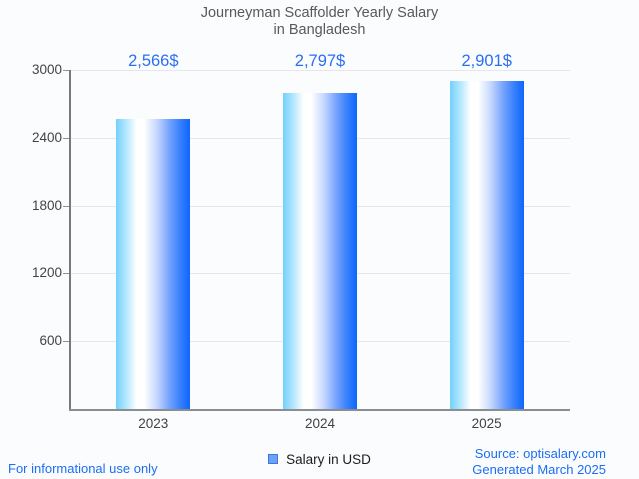 This screenshot has width=639, height=479. Describe the element at coordinates (320, 61) in the screenshot. I see `value-label-2024: 2,797$` at that location.